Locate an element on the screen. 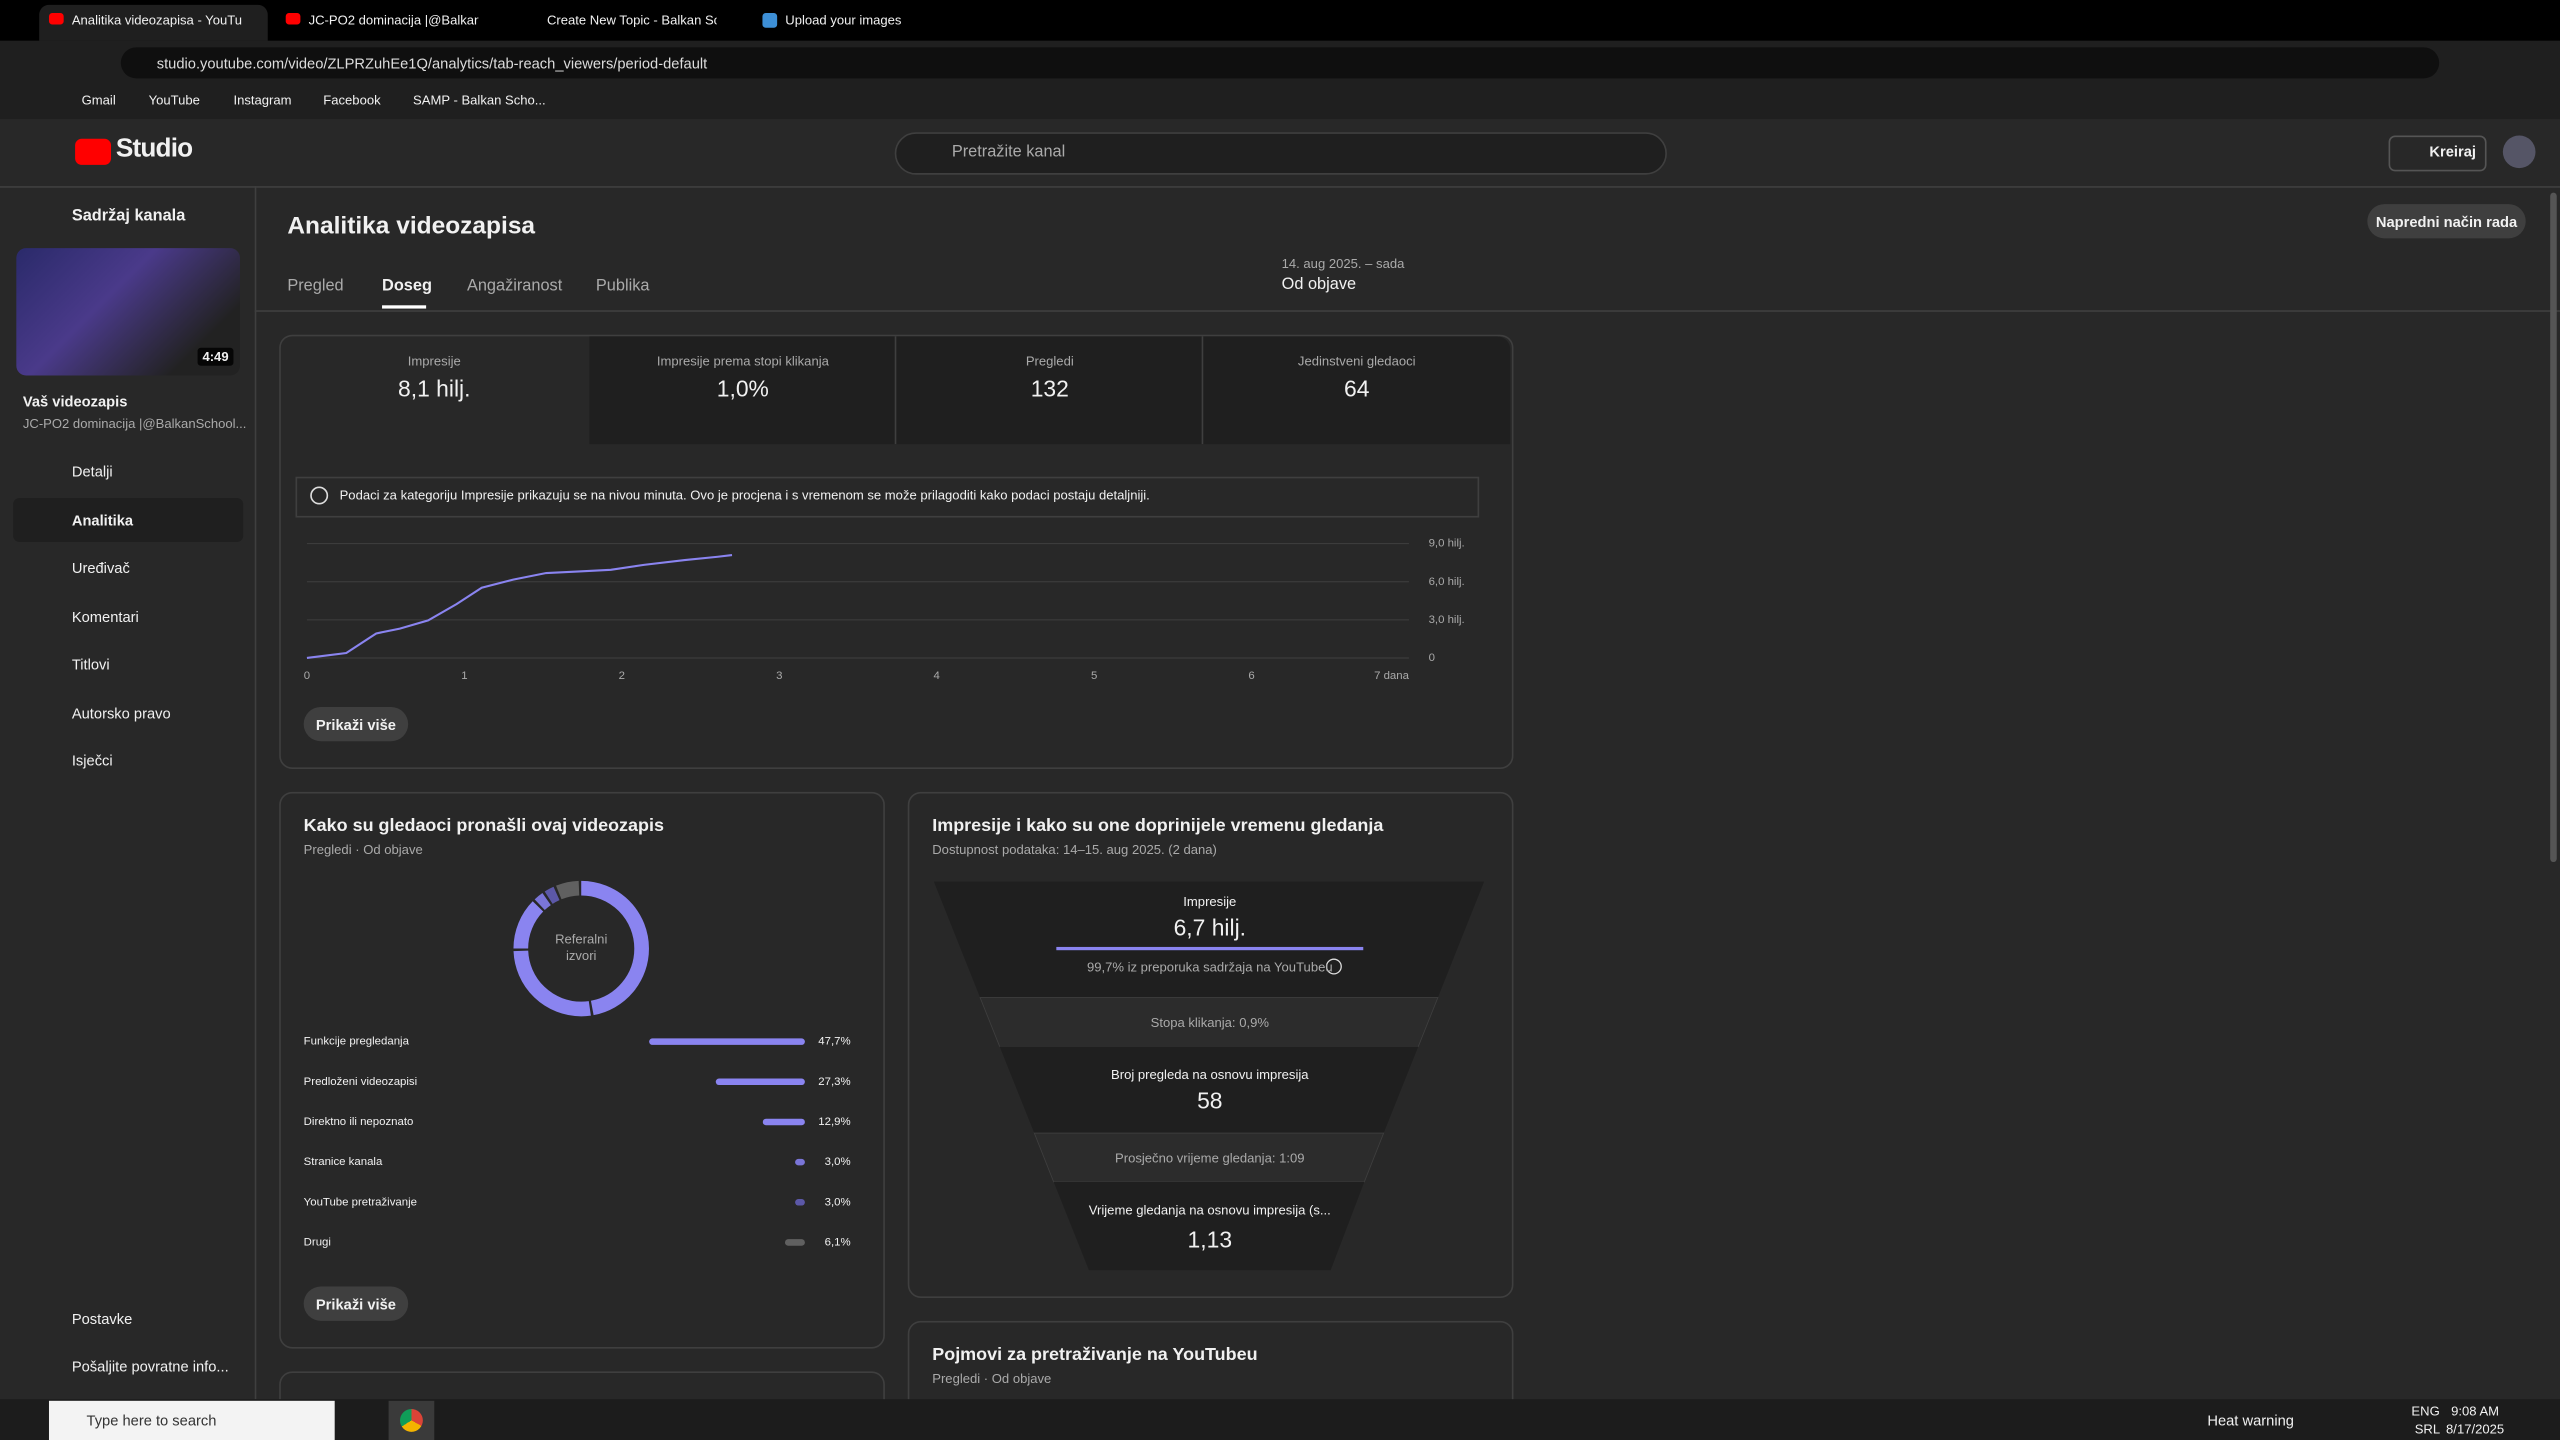 This screenshot has height=1440, width=2560. nav-item: Analitika is located at coordinates (102, 520).